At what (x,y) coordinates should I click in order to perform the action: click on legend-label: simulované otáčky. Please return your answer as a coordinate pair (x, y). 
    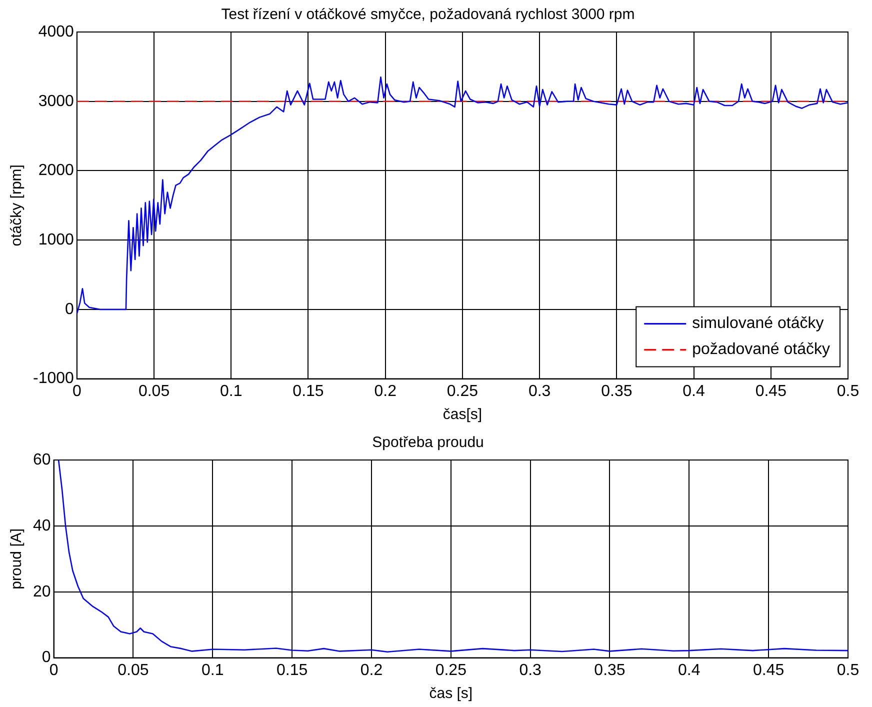
    Looking at the image, I should click on (758, 323).